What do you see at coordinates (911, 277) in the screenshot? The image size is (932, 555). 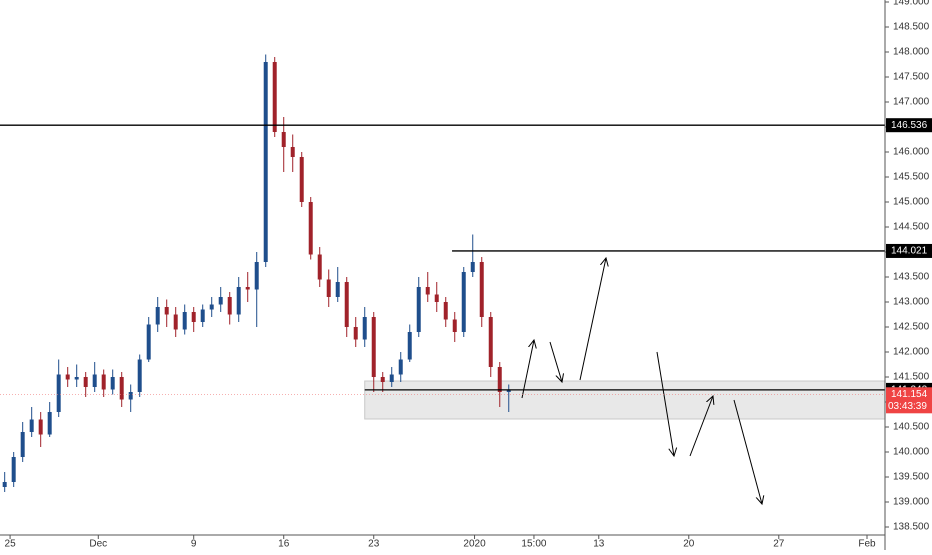 I see `y-tick-label: 143.500` at bounding box center [911, 277].